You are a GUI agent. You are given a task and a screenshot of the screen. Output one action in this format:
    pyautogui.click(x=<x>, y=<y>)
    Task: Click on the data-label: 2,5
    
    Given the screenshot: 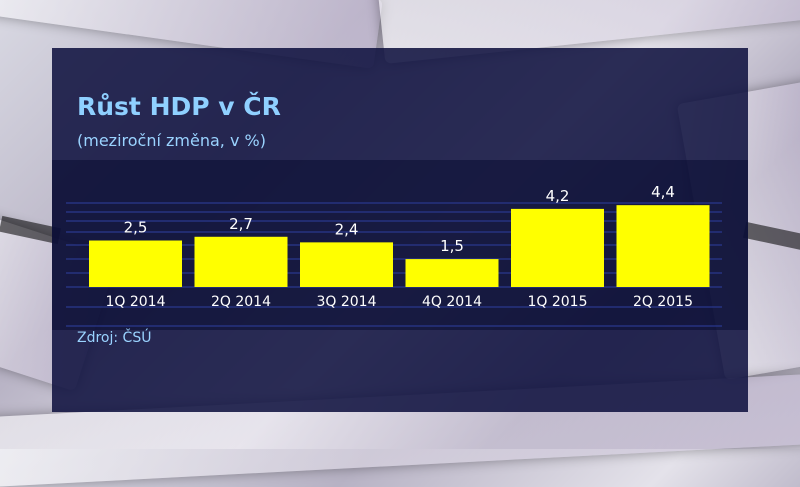 What is the action you would take?
    pyautogui.click(x=136, y=228)
    